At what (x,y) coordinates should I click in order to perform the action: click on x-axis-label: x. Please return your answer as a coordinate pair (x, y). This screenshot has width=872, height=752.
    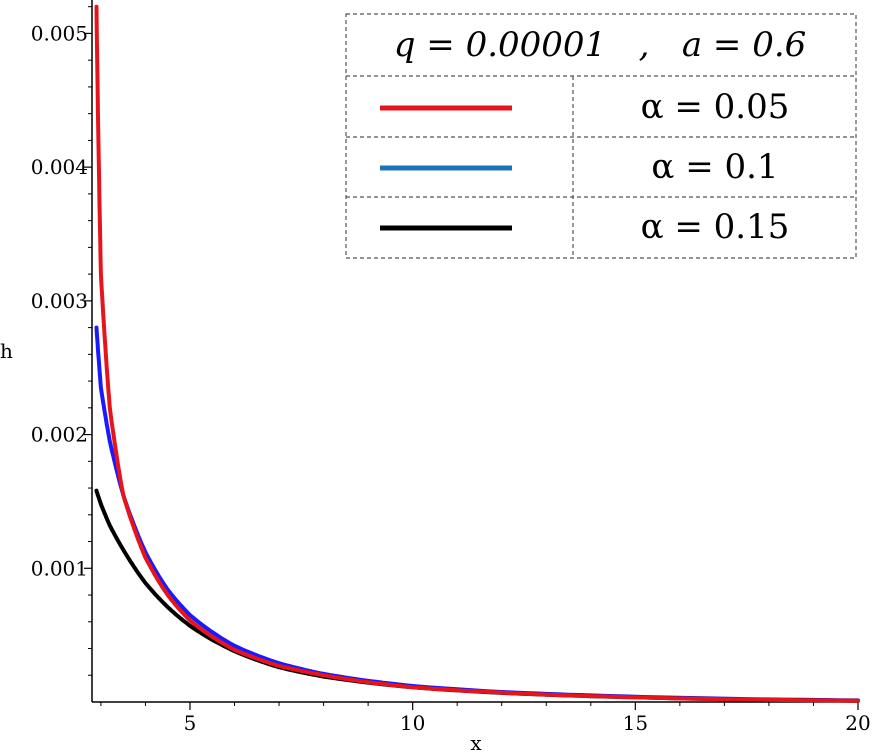
    Looking at the image, I should click on (476, 741).